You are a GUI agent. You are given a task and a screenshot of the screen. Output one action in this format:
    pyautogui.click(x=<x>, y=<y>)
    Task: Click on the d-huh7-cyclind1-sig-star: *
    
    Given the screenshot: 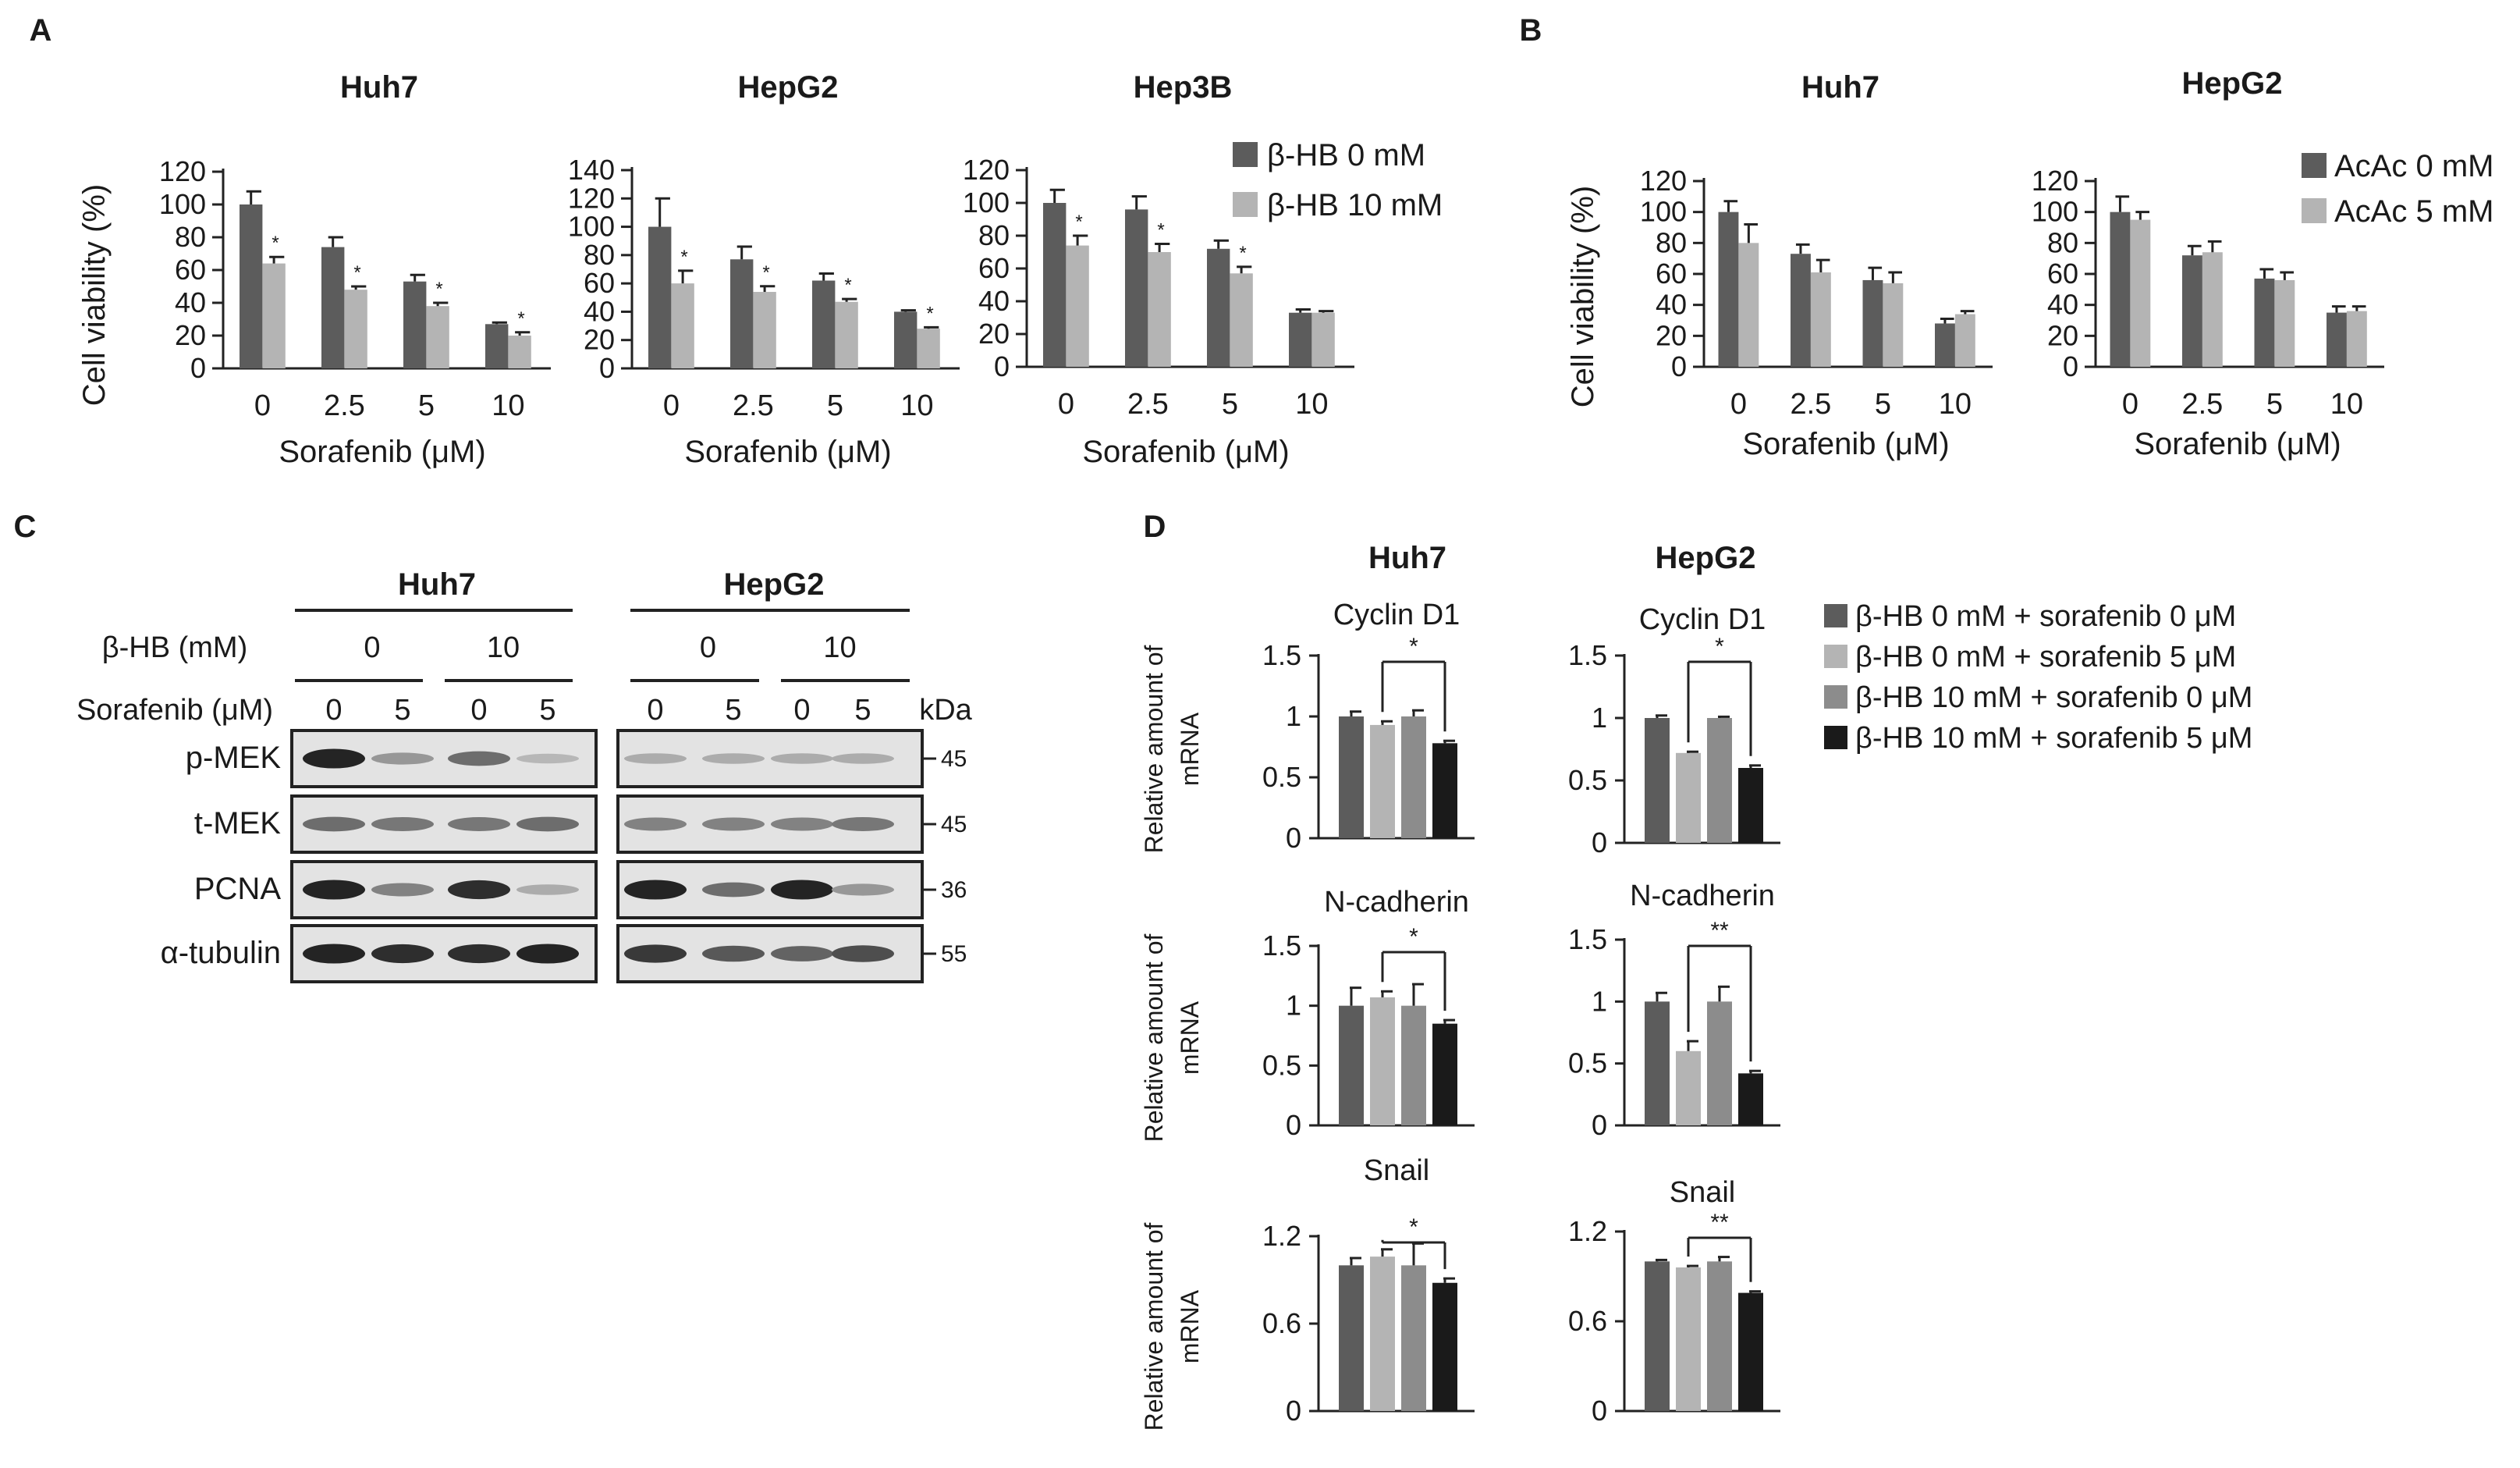 What is the action you would take?
    pyautogui.click(x=1414, y=646)
    